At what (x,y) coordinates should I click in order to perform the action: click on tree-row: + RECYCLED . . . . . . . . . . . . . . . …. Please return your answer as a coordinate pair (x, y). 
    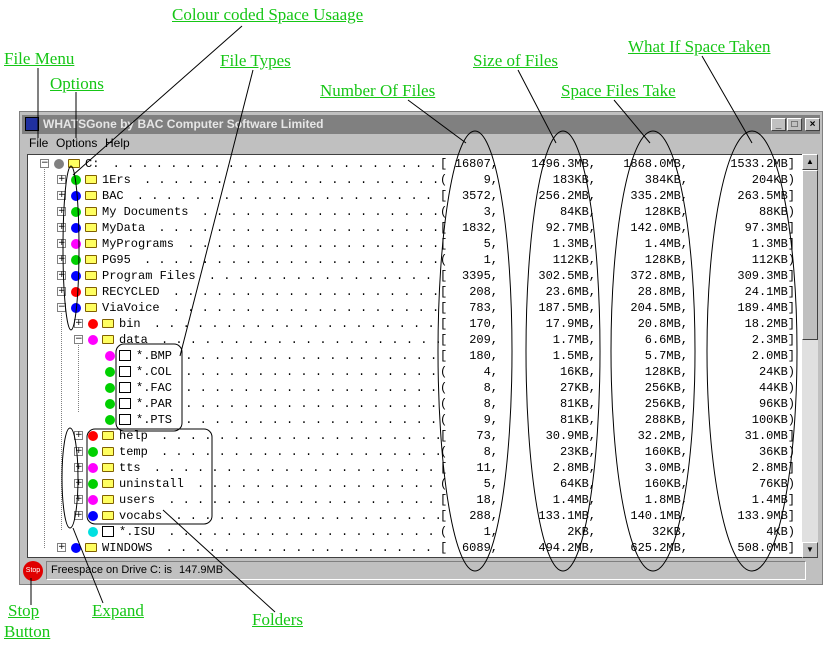
    Looking at the image, I should click on (415, 292).